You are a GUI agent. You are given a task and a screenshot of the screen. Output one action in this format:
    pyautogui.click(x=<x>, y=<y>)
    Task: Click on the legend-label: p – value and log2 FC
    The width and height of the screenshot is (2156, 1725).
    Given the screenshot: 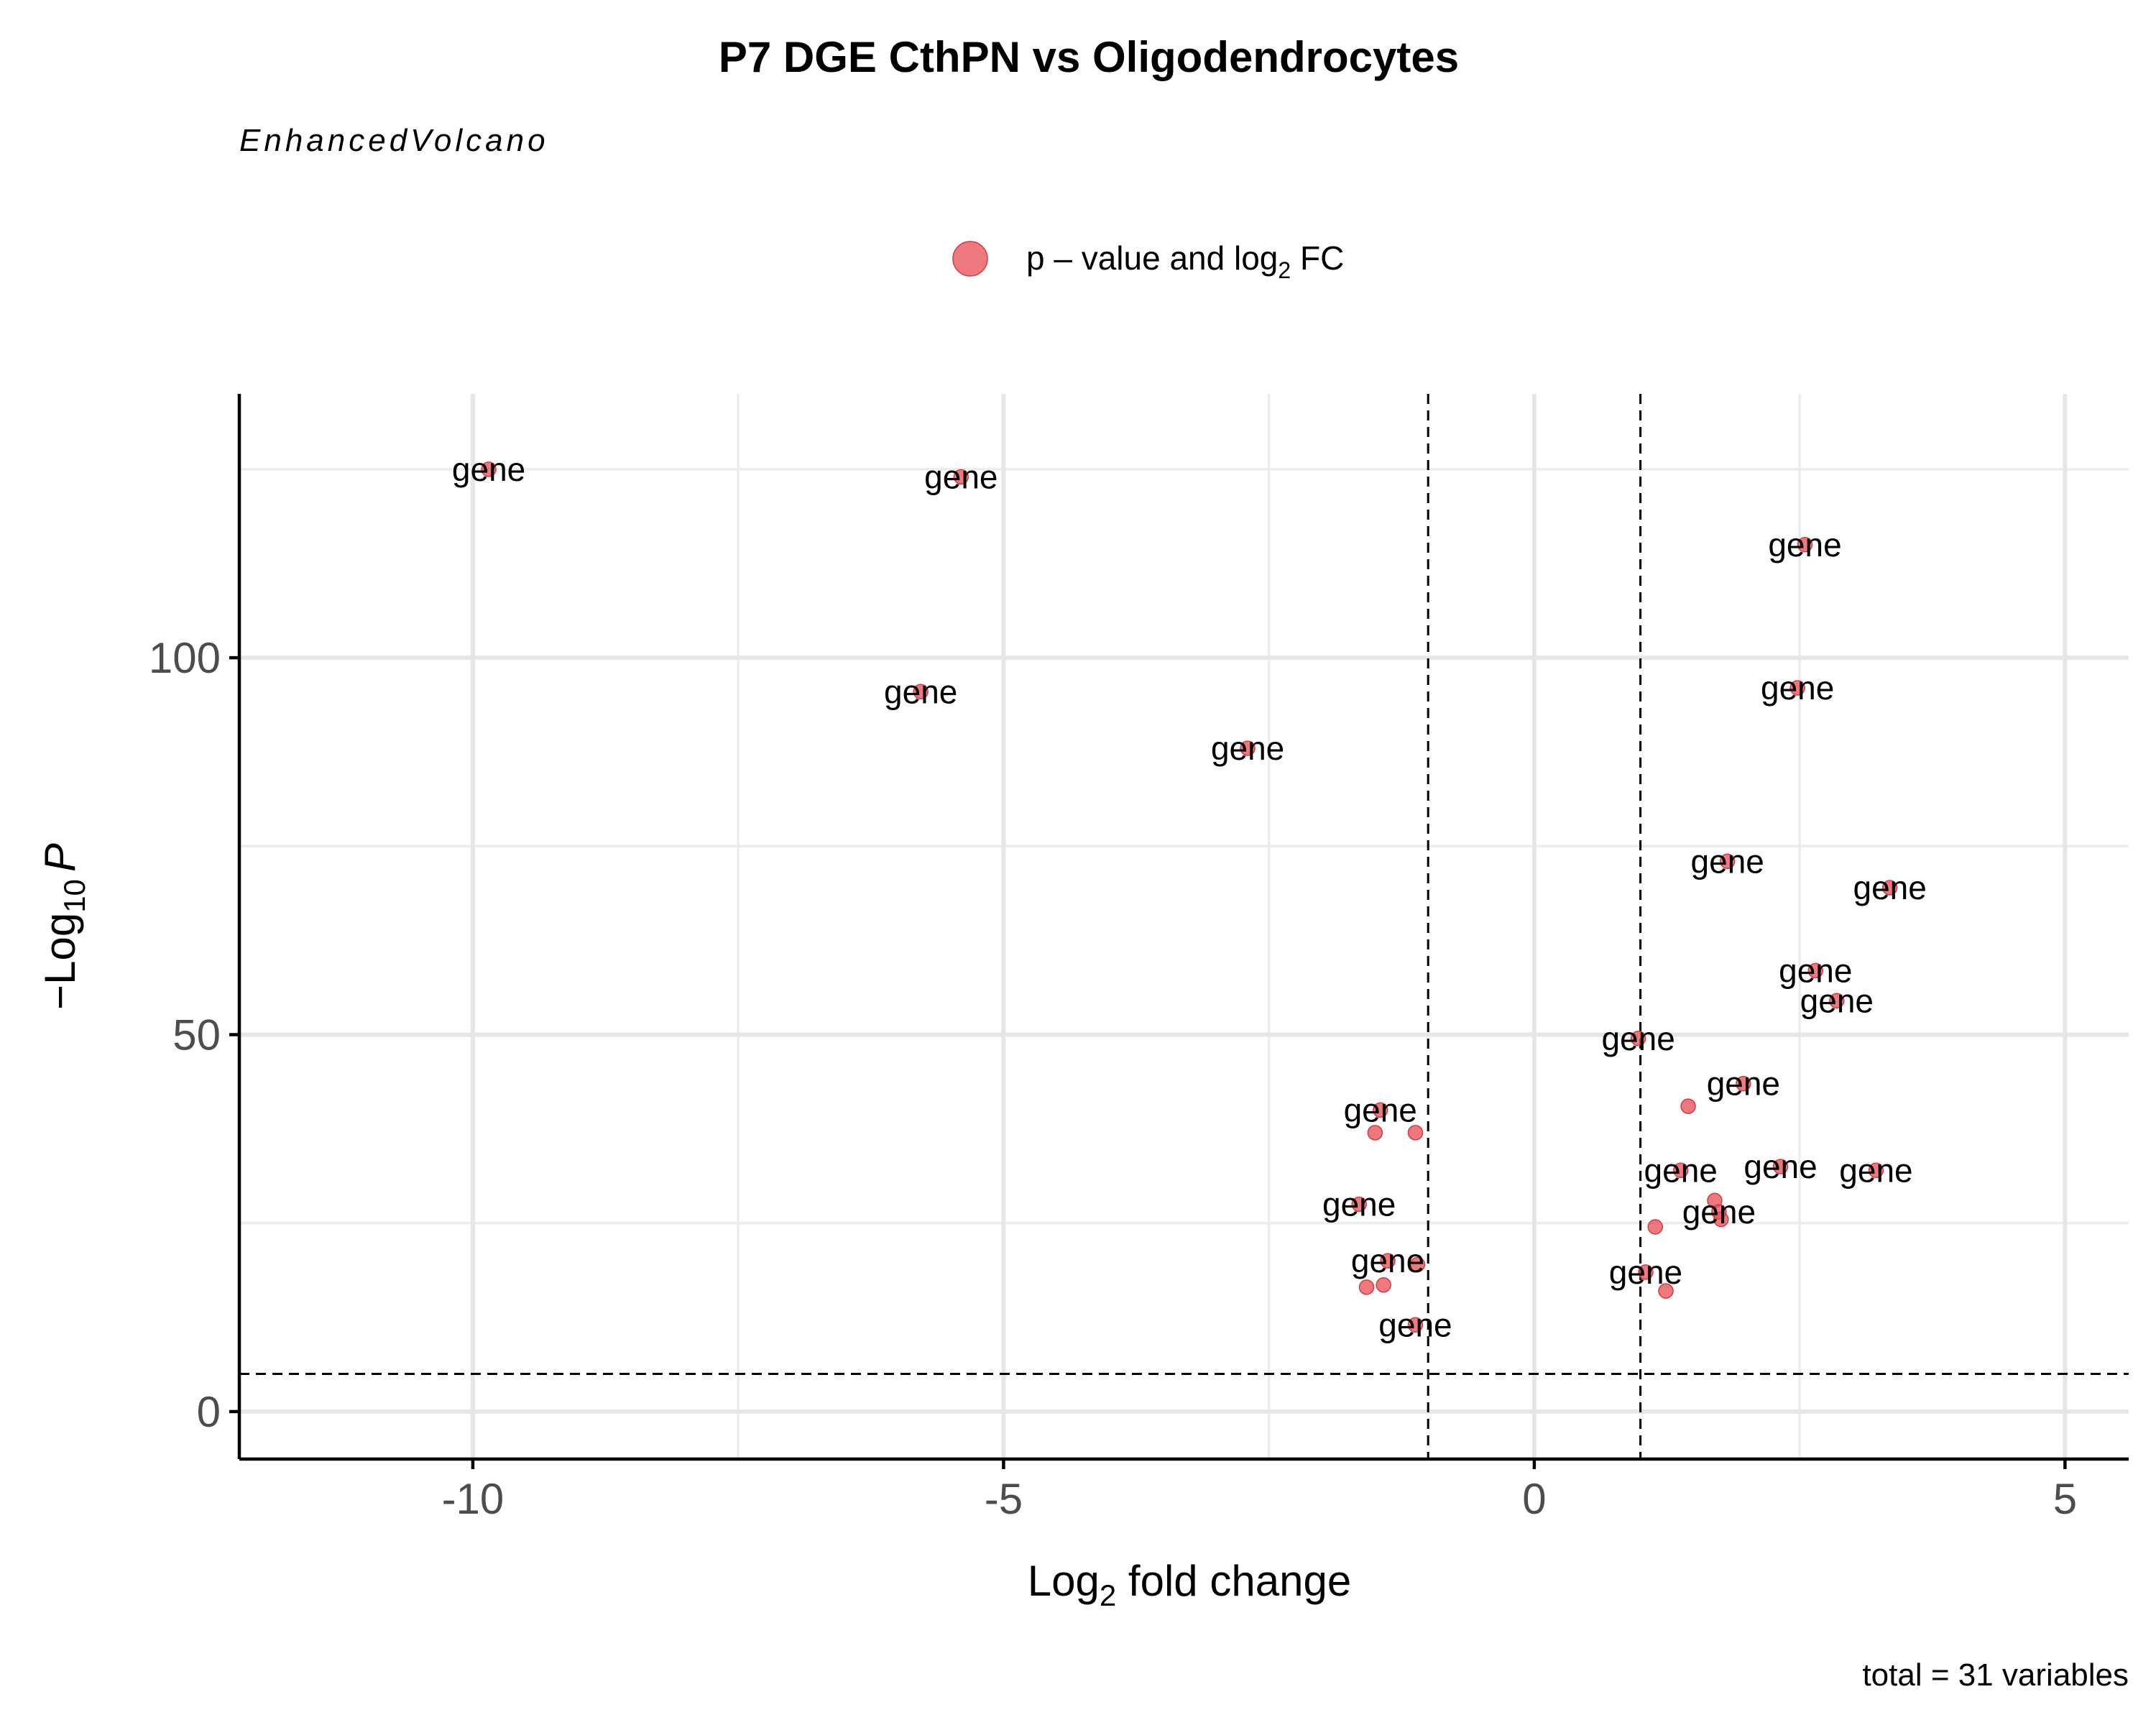 What is the action you would take?
    pyautogui.click(x=1185, y=261)
    